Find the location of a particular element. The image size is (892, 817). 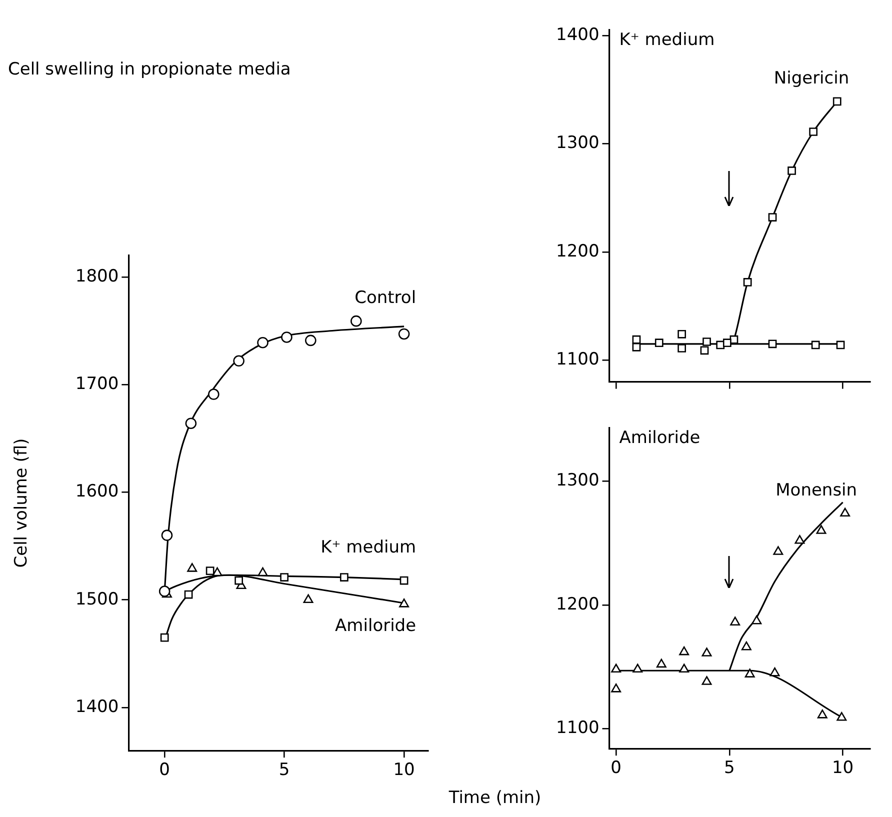

series-label: Nigericin is located at coordinates (812, 78).